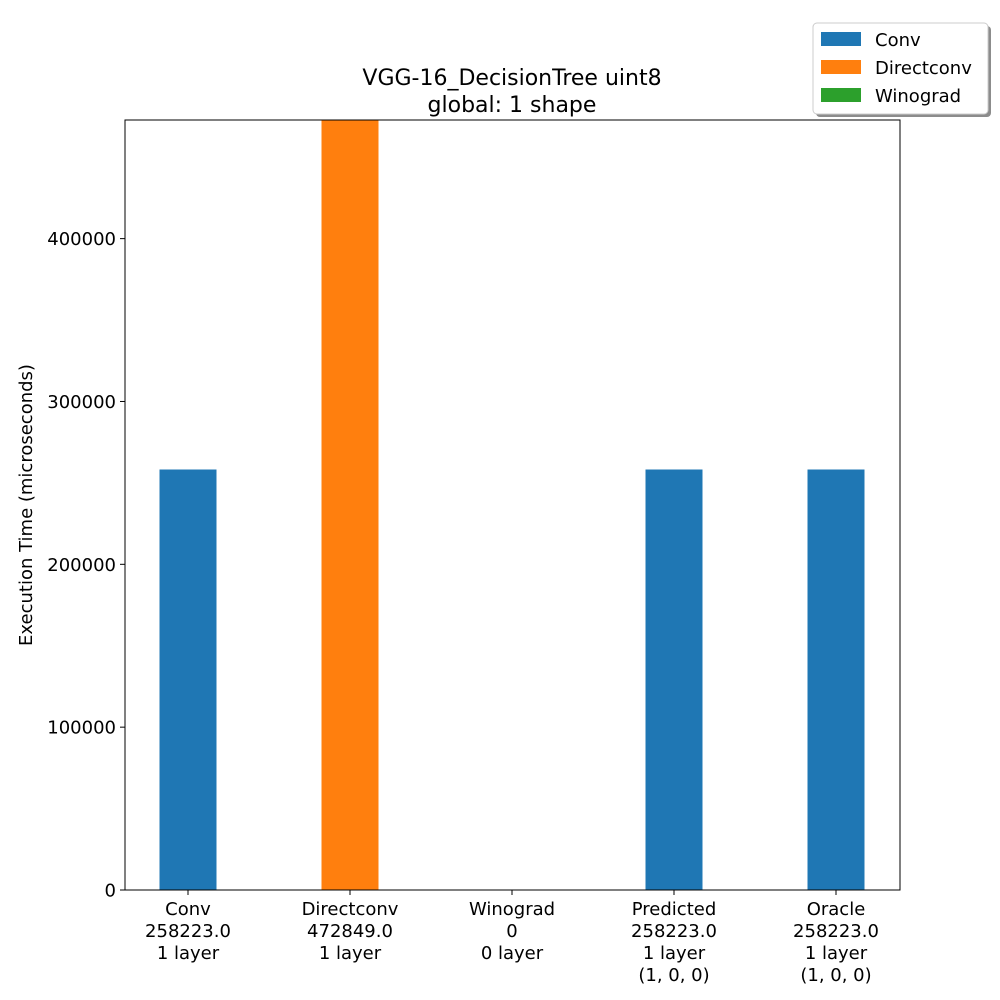 The image size is (1000, 1000). I want to click on x-tick-label-conv: Conv 258223.0 1 layer, so click(188, 931).